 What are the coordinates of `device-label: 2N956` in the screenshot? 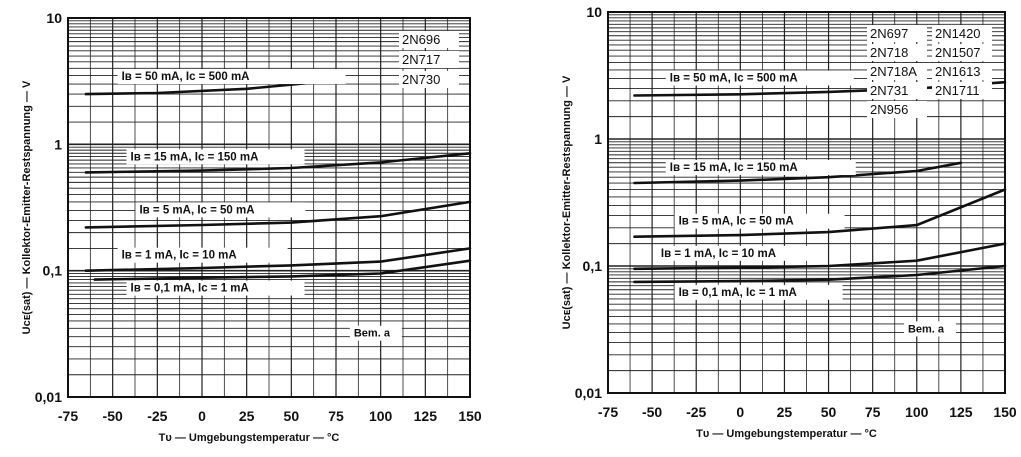 It's located at (889, 109).